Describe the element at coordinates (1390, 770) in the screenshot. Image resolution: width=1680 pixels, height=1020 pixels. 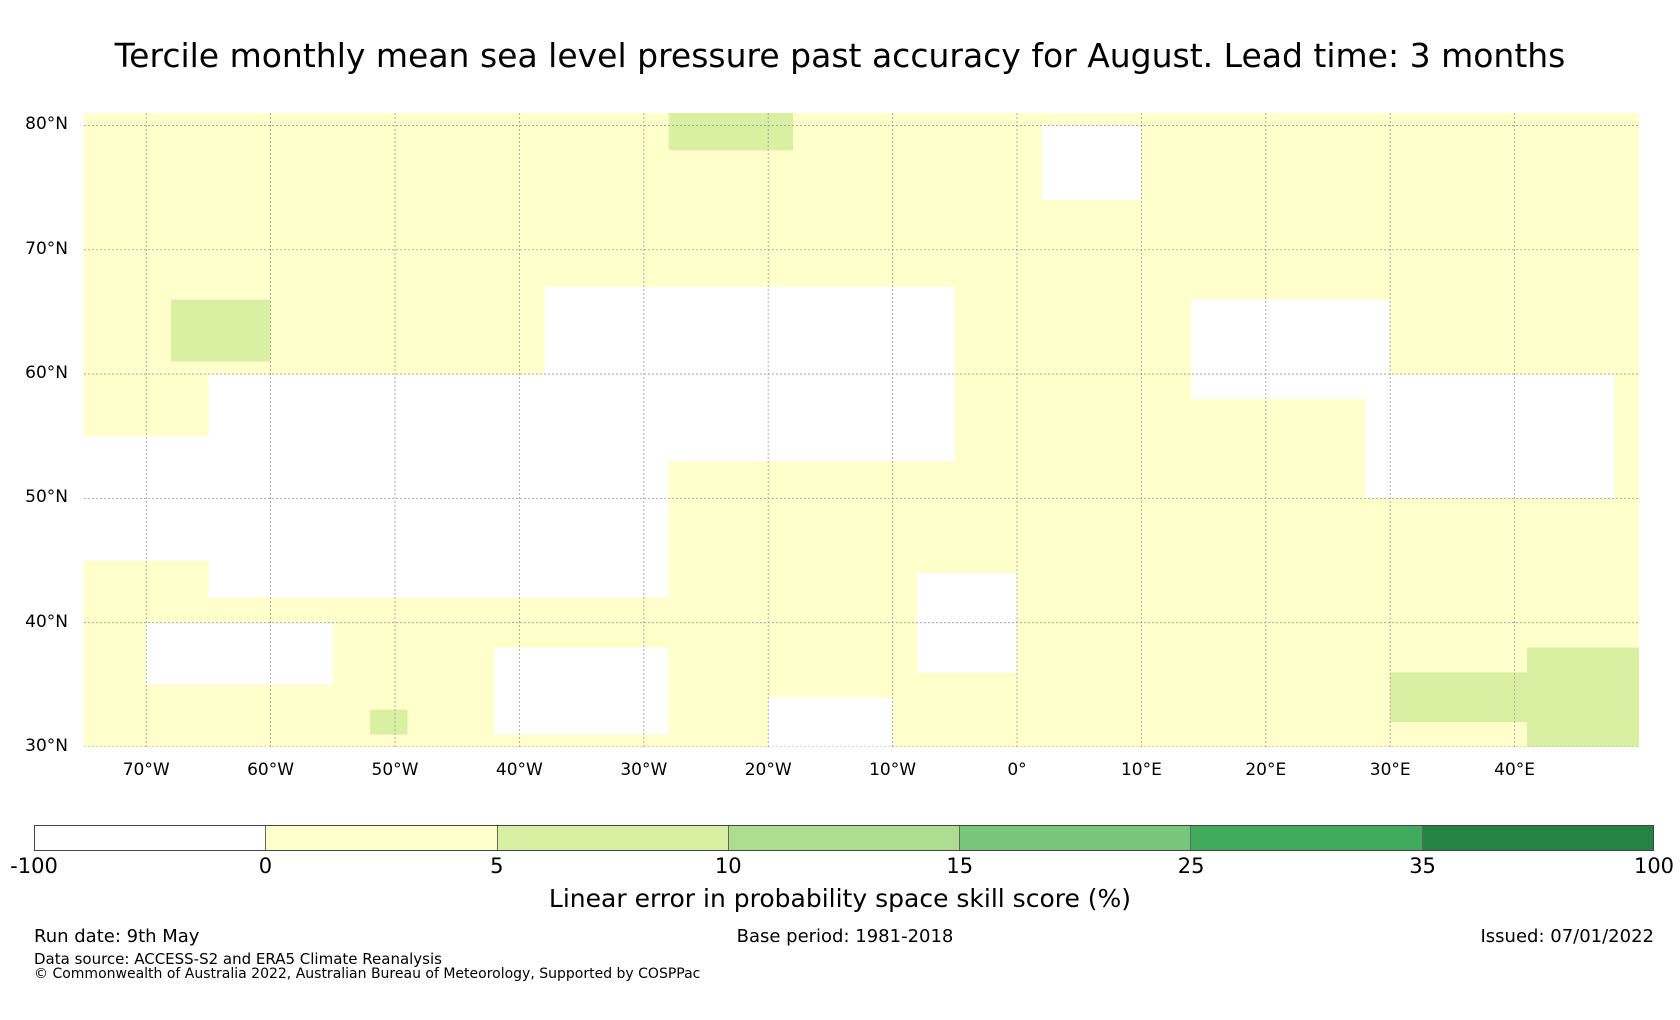
I see `lon-tick-label: 30°E` at that location.